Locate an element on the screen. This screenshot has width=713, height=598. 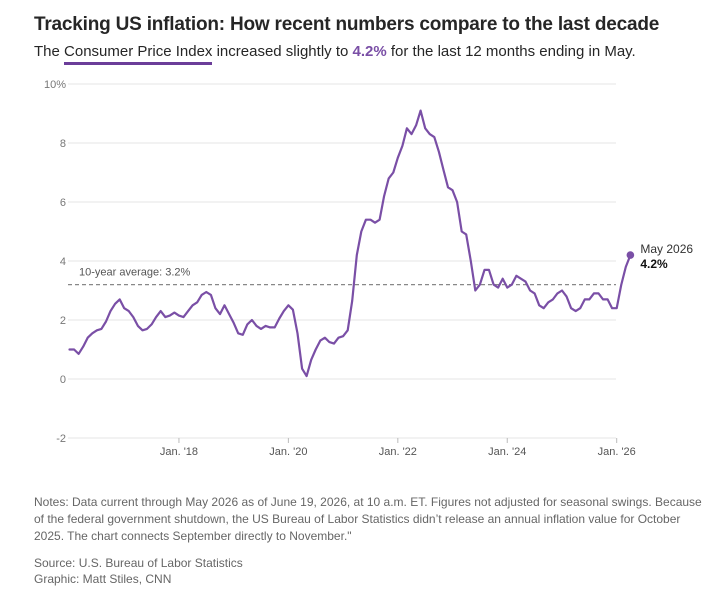
subtitle-text-mid: increased slightly to is located at coordinates (282, 51).